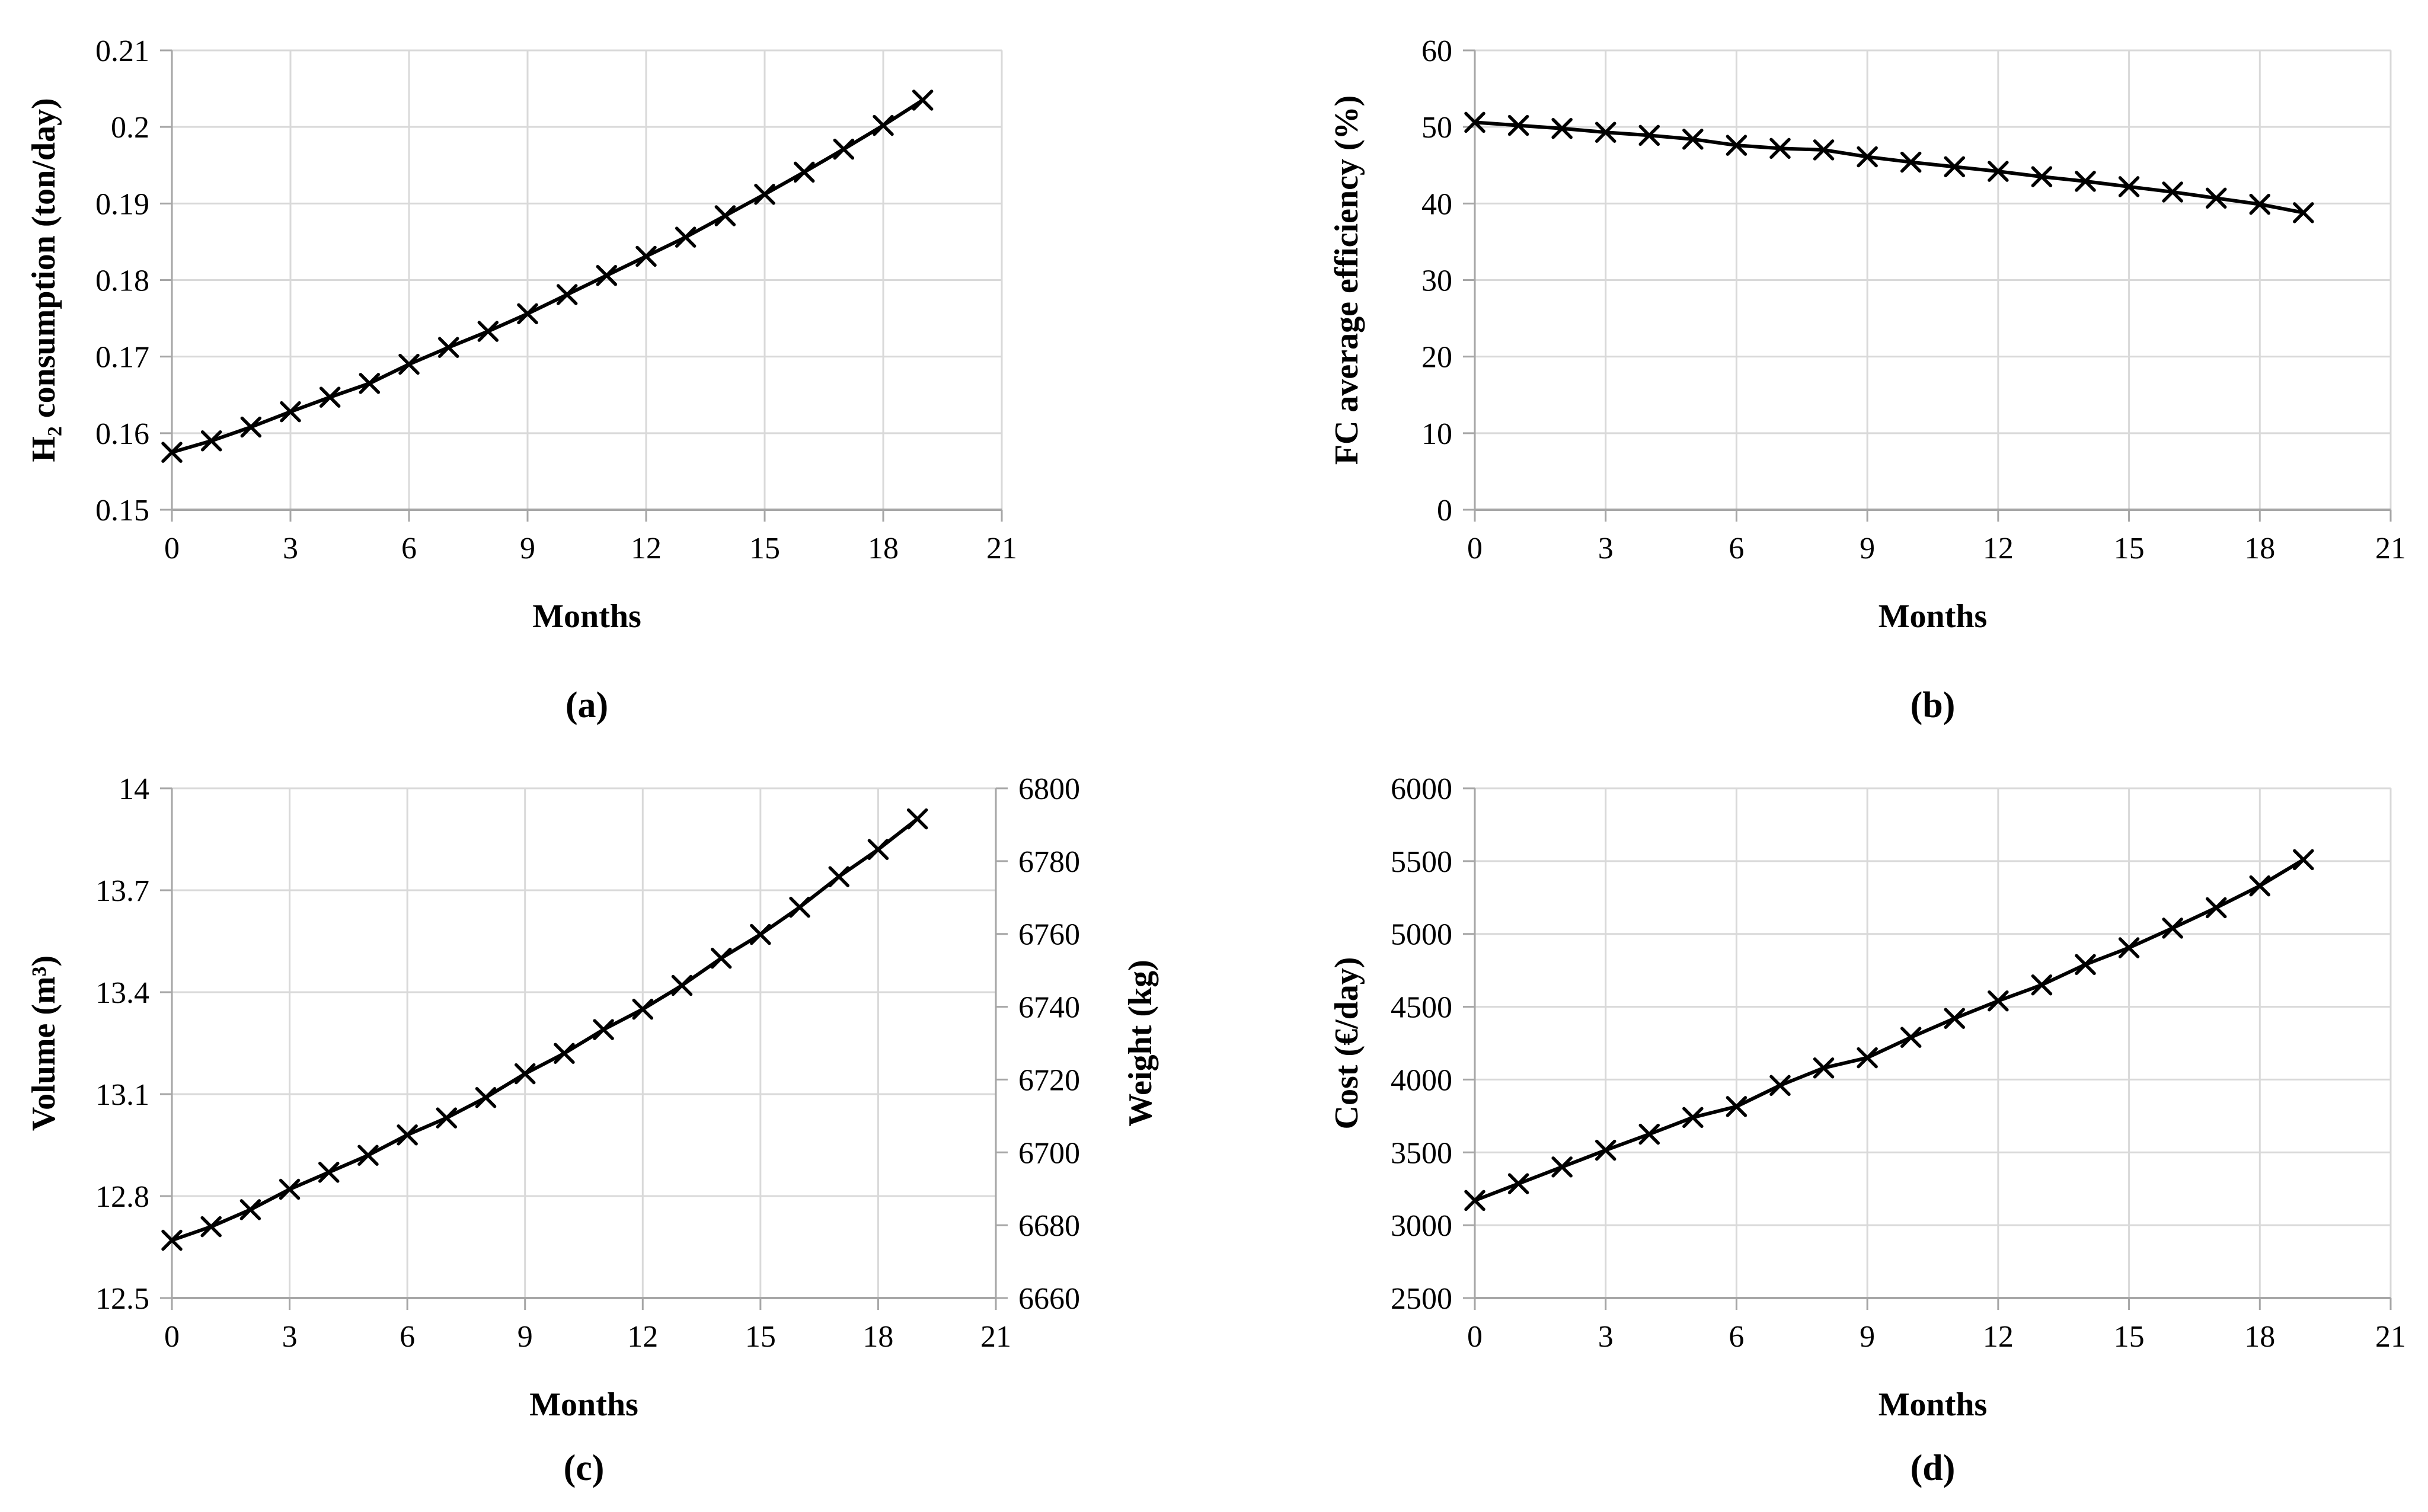 This screenshot has width=2428, height=1512. I want to click on y-tick-label: 2500, so click(1421, 1299).